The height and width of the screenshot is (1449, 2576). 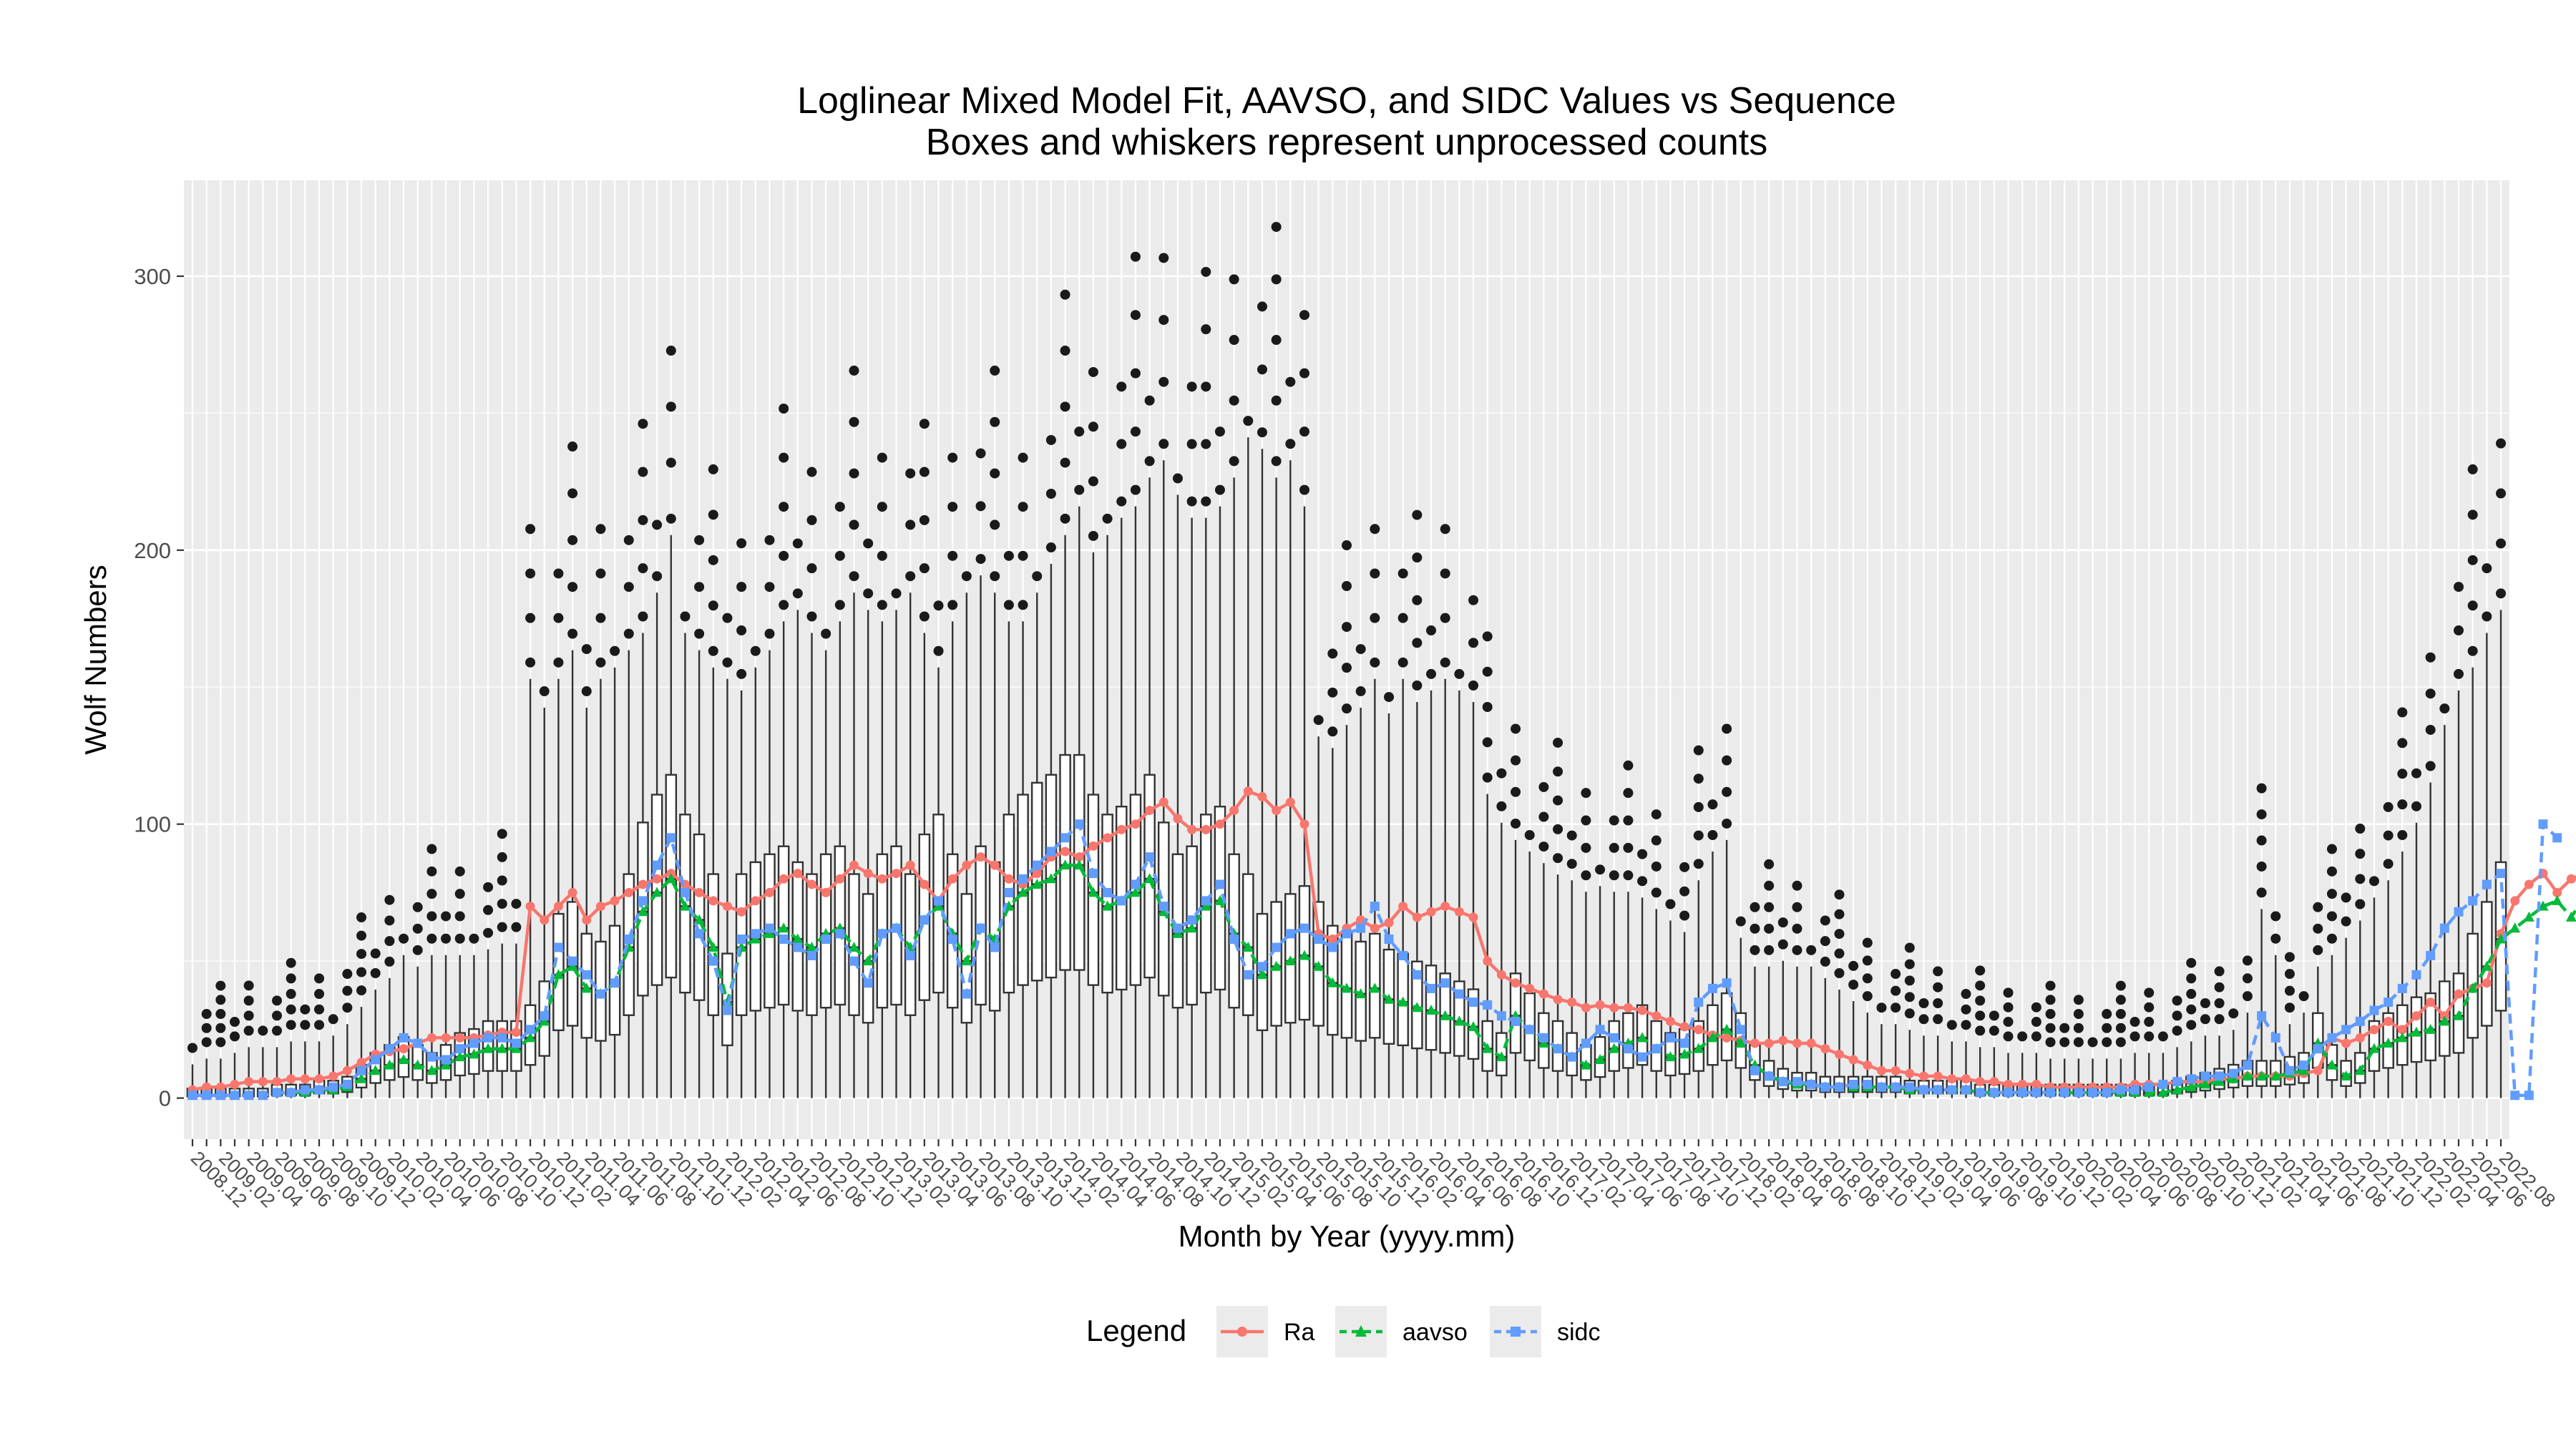 I want to click on legend-key-marker, so click(x=1516, y=1332).